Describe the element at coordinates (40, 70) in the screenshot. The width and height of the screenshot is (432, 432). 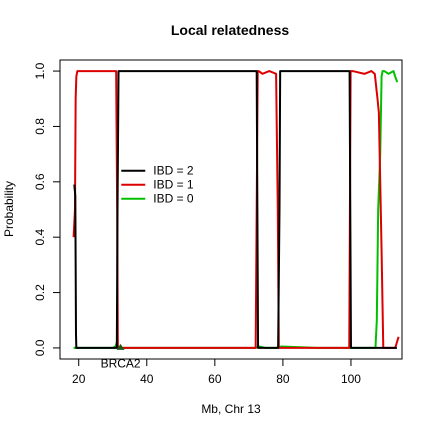
I see `y-tick-label: 1.0` at that location.